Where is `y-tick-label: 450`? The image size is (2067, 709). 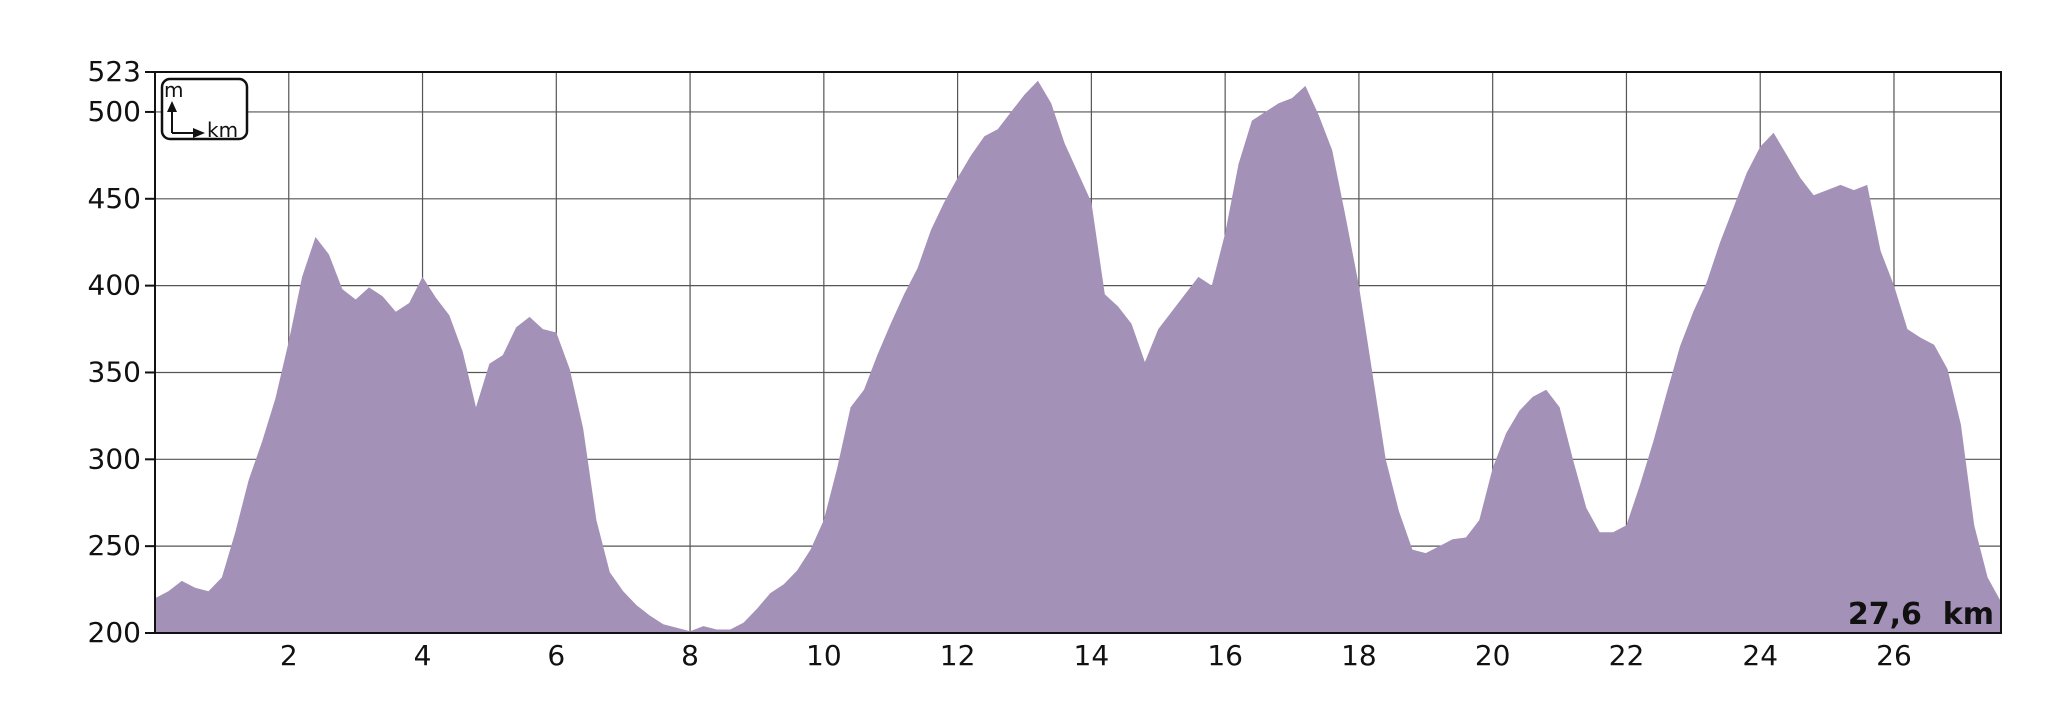
y-tick-label: 450 is located at coordinates (114, 198).